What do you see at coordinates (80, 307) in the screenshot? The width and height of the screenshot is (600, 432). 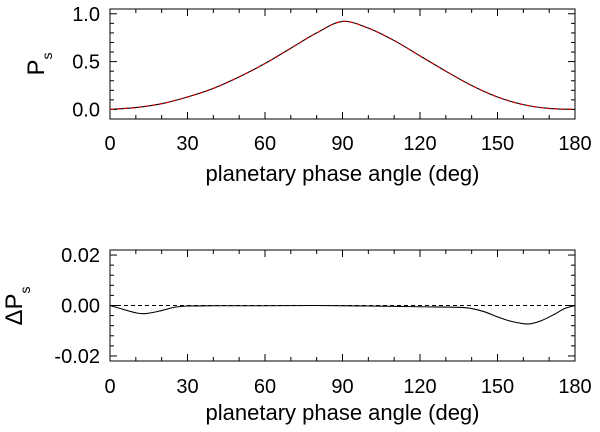 I see `bottom-y-tick-label: 0.00` at bounding box center [80, 307].